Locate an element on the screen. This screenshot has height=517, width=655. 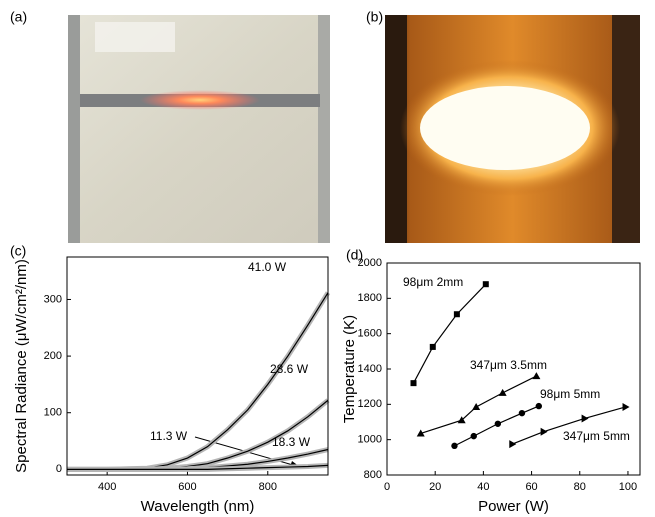
x-tick-label: 100 is located at coordinates (628, 487).